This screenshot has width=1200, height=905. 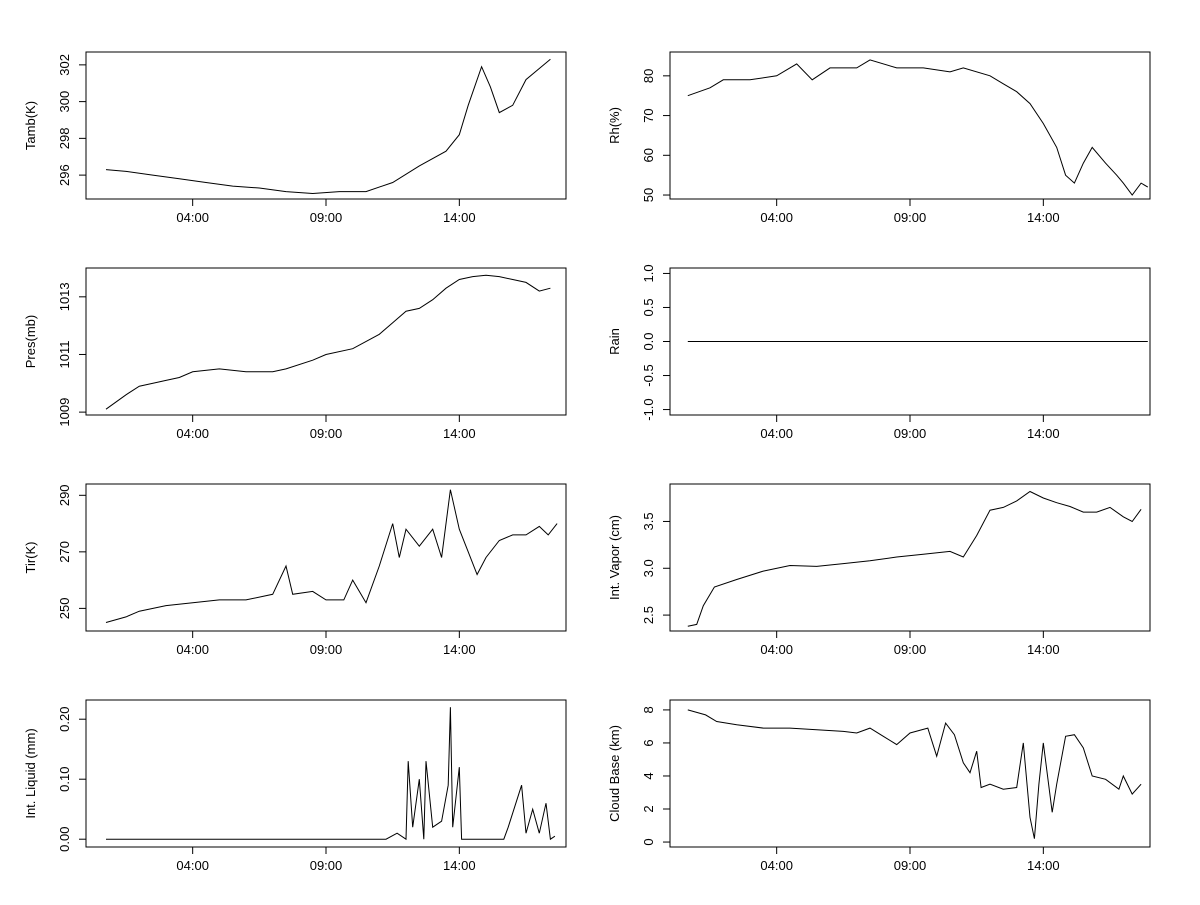 I want to click on y-tick-label: 1.0, so click(x=648, y=273).